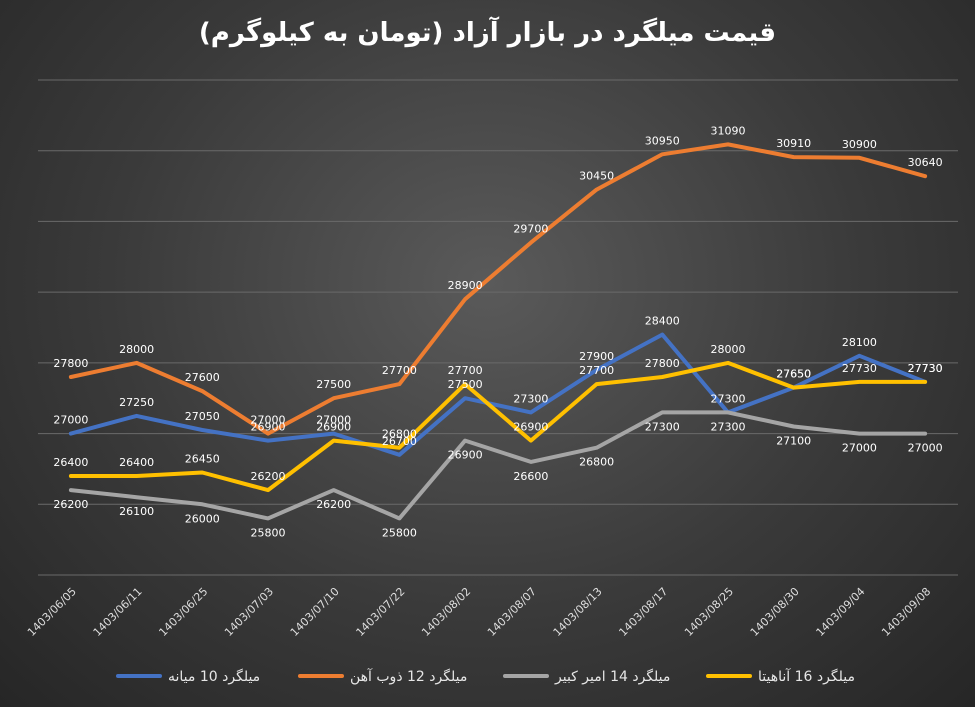 This screenshot has height=707, width=975. What do you see at coordinates (202, 518) in the screenshot?
I see `data-label: 26000` at bounding box center [202, 518].